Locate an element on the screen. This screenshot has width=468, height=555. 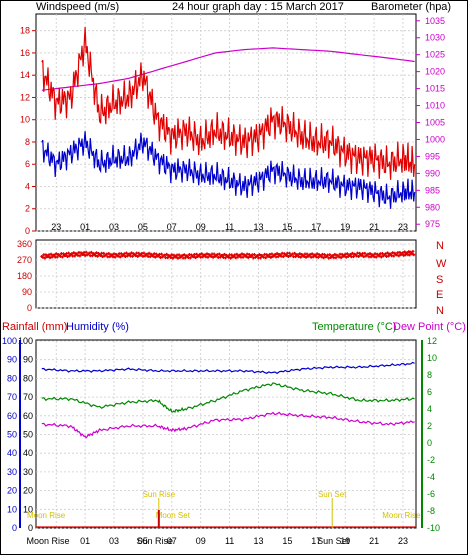
rainfall-tick-label: 0 is located at coordinates (14, 528).